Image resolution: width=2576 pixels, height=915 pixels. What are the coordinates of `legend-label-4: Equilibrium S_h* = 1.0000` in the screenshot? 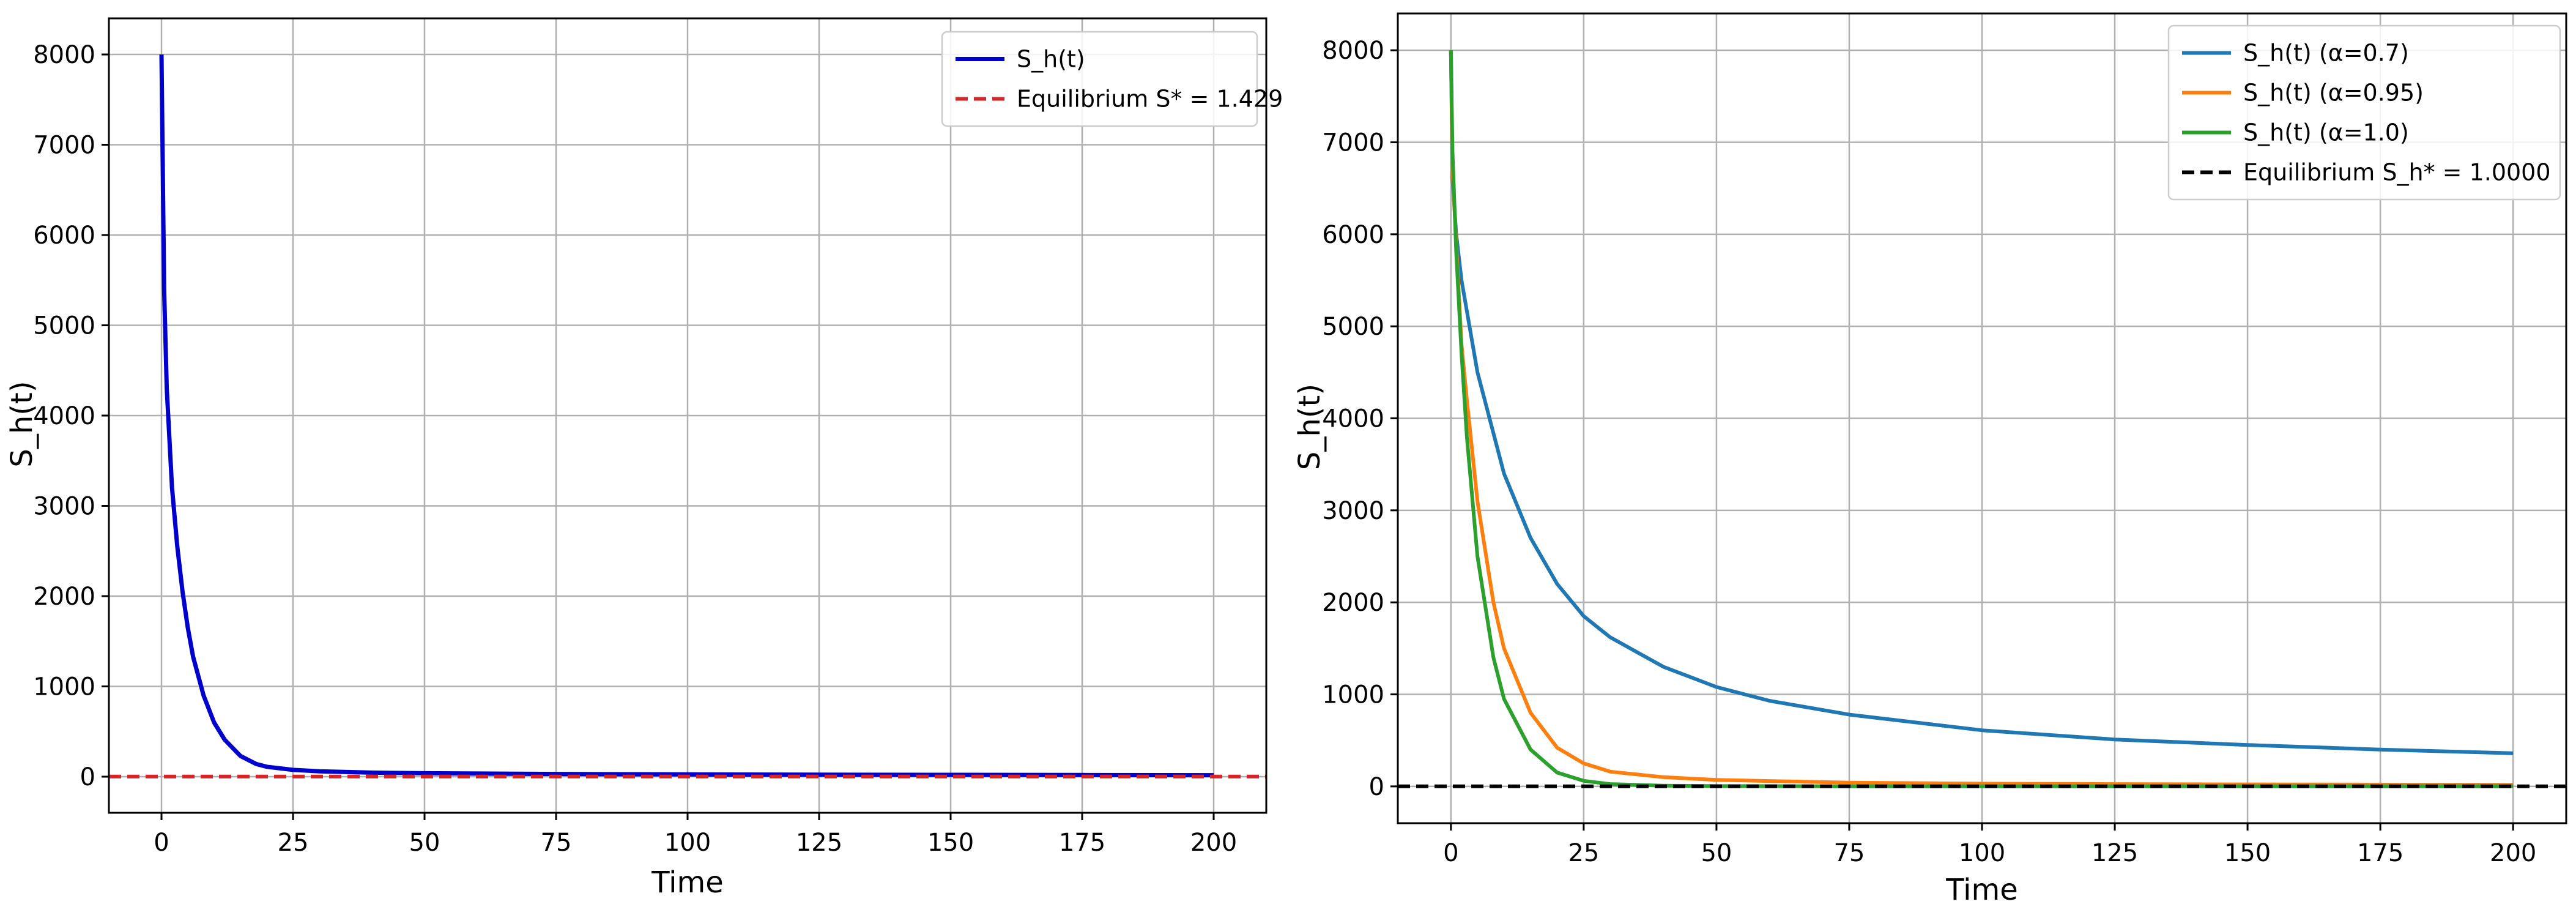 It's located at (2397, 173).